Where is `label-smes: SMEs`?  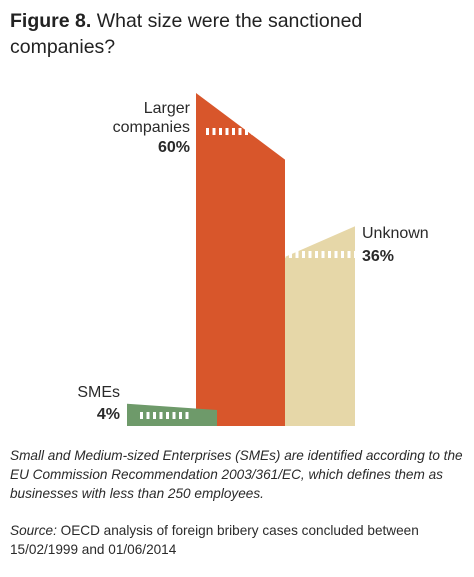 label-smes: SMEs is located at coordinates (98, 392).